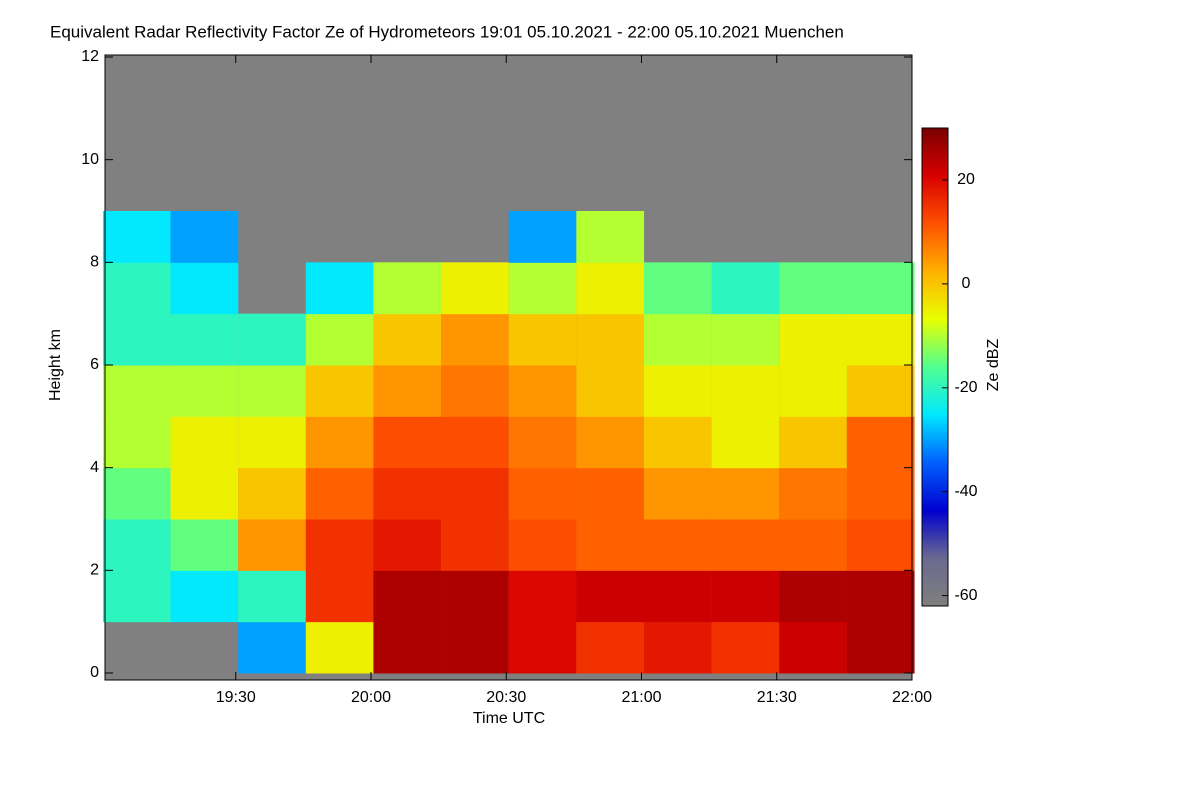 This screenshot has height=800, width=1200. What do you see at coordinates (509, 718) in the screenshot?
I see `x-axis-label: Time UTC` at bounding box center [509, 718].